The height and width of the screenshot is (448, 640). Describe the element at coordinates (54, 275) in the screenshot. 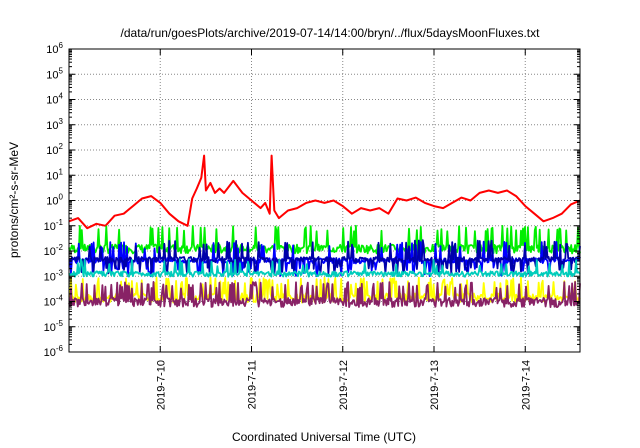

I see `y-tick-label: 10⁻³` at that location.